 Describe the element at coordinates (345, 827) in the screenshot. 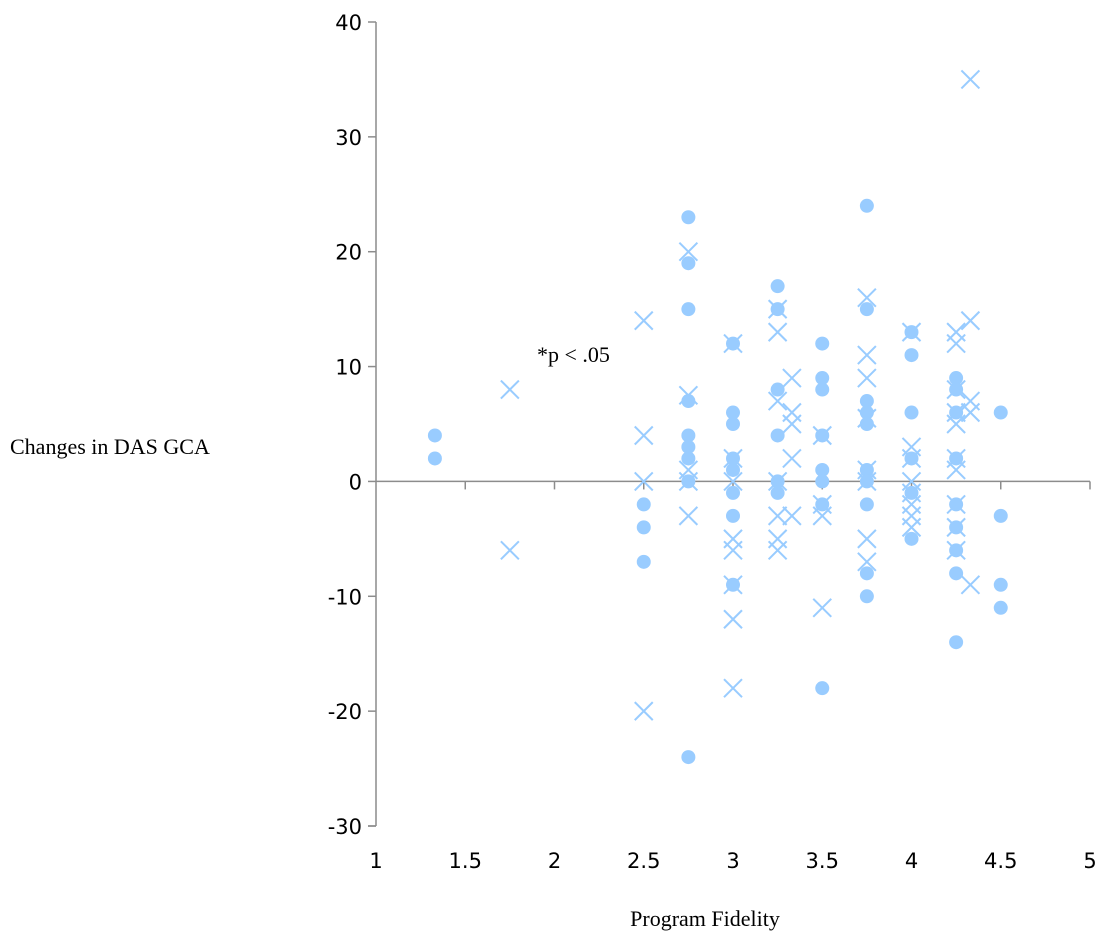

I see `y-tick-label: -30` at that location.